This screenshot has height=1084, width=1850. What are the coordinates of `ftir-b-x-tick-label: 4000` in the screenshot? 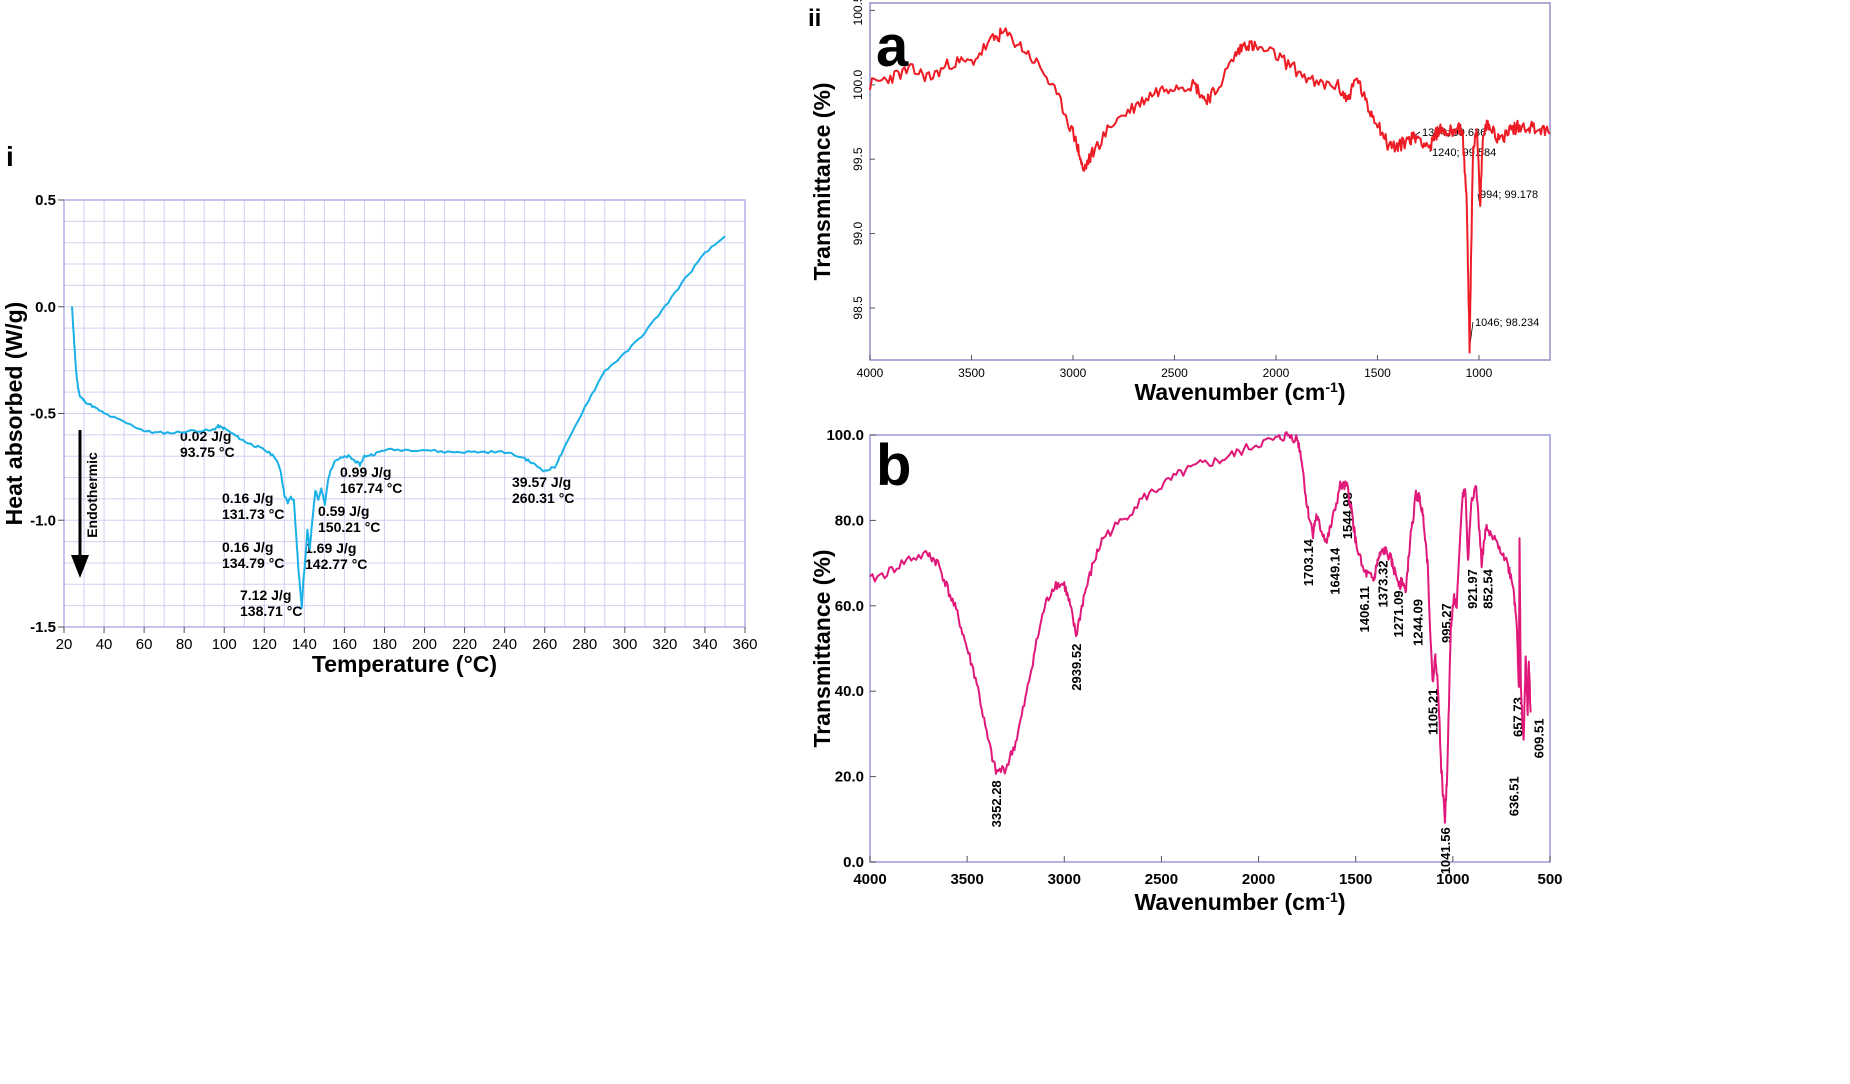 It's located at (869, 879).